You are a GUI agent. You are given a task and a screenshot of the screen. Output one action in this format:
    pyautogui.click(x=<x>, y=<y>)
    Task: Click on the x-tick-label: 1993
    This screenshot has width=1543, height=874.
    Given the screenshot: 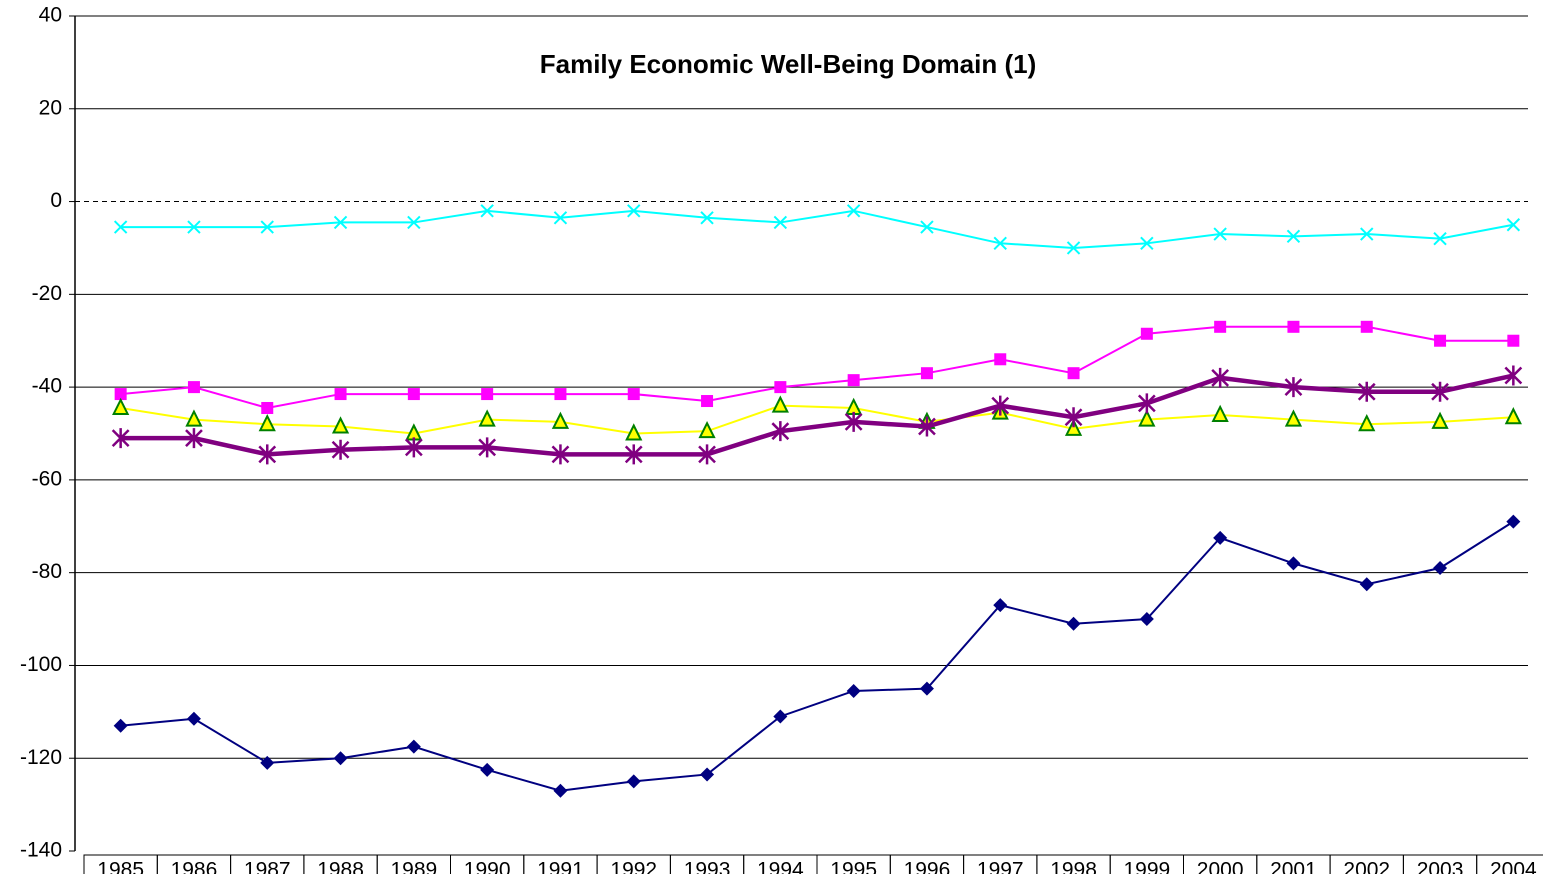 What is the action you would take?
    pyautogui.click(x=707, y=866)
    